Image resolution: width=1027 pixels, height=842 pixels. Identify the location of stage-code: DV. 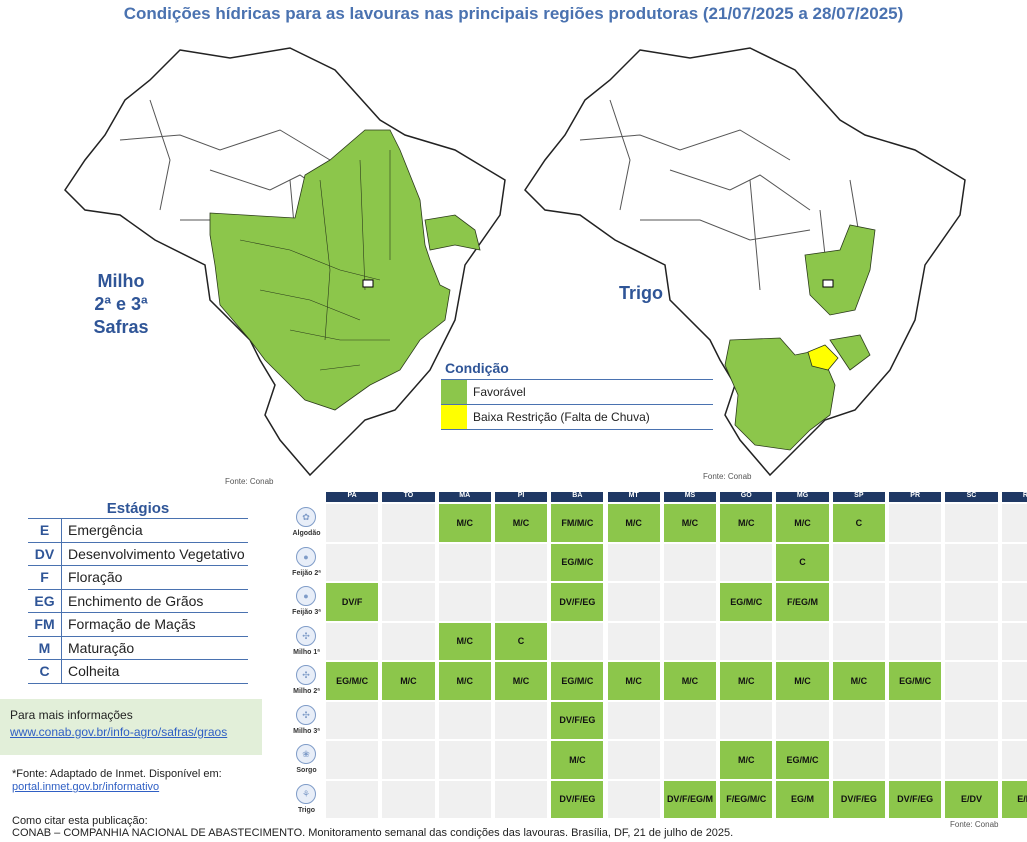
(45, 553).